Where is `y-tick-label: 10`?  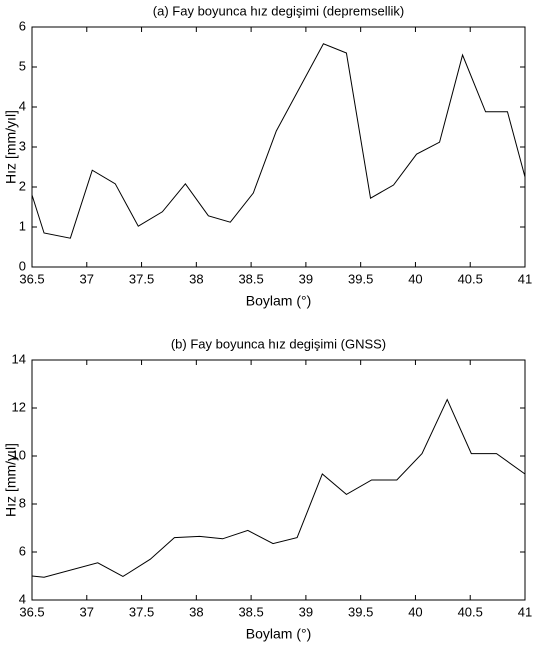 y-tick-label: 10 is located at coordinates (19, 454).